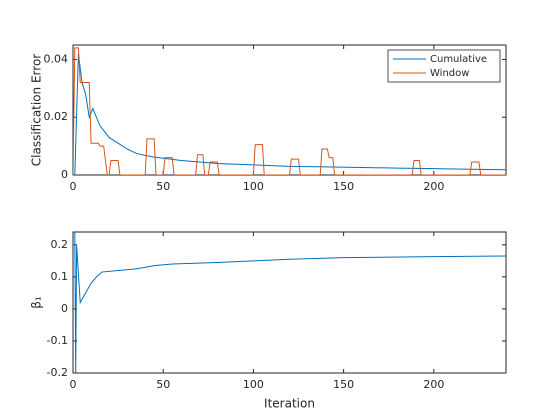 The height and width of the screenshot is (420, 560). Describe the element at coordinates (458, 59) in the screenshot. I see `legend-label: Cumulative` at that location.